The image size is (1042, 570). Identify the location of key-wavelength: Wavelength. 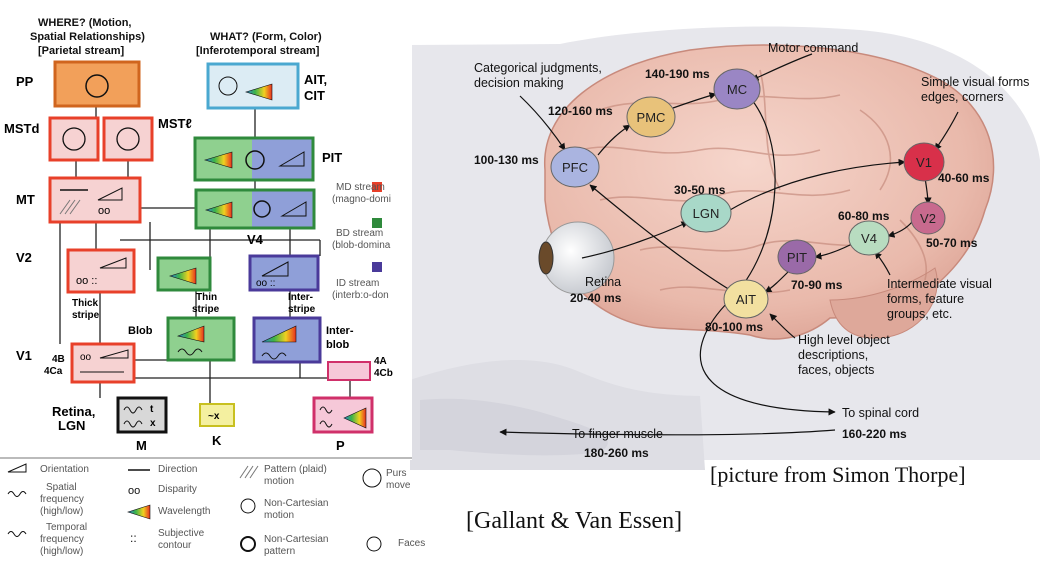
(184, 511).